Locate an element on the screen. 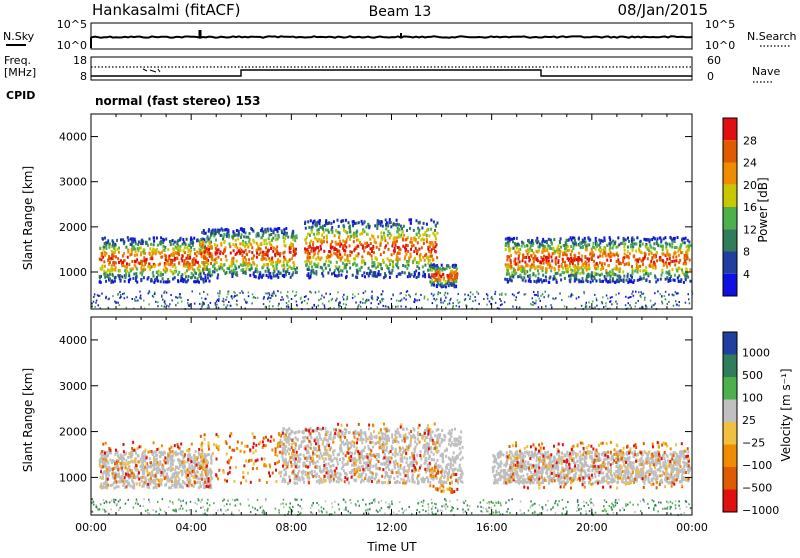 The width and height of the screenshot is (800, 558). power-echoes is located at coordinates (392, 264).